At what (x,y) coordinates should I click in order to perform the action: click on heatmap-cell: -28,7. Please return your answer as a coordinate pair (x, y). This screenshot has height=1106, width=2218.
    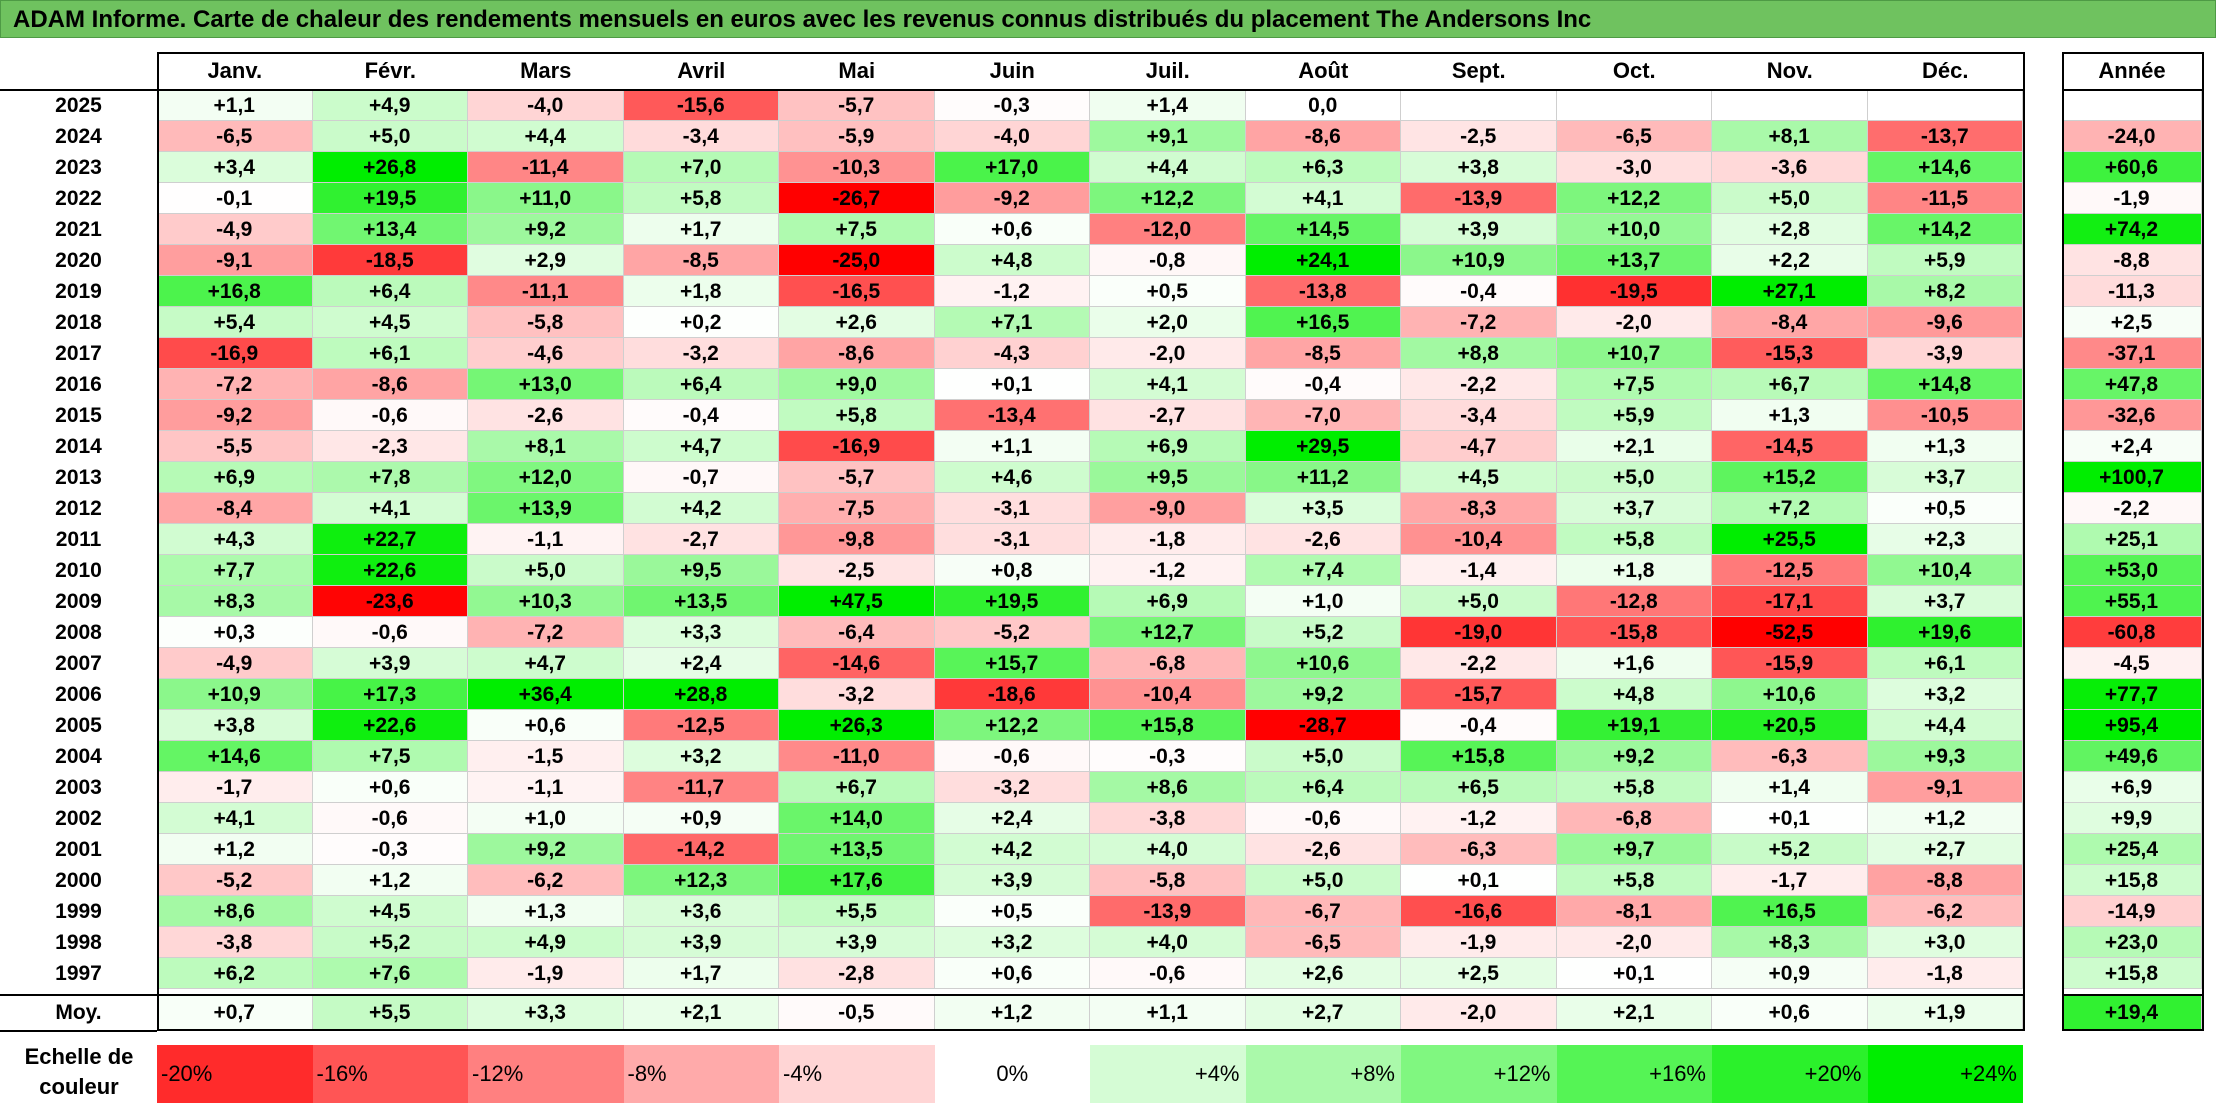
    Looking at the image, I should click on (1323, 725).